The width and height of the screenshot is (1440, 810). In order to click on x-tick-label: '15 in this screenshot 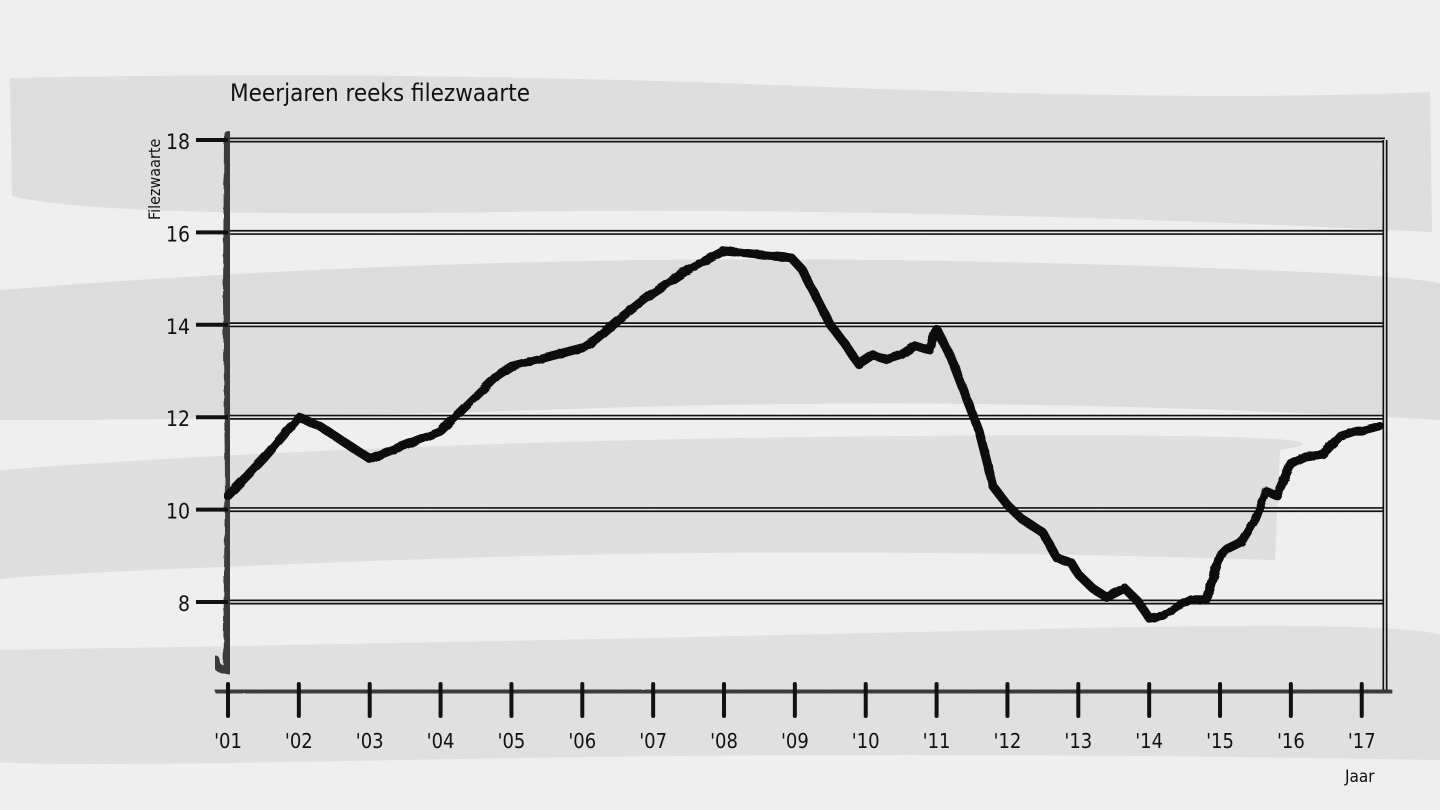, I will do `click(1220, 741)`.